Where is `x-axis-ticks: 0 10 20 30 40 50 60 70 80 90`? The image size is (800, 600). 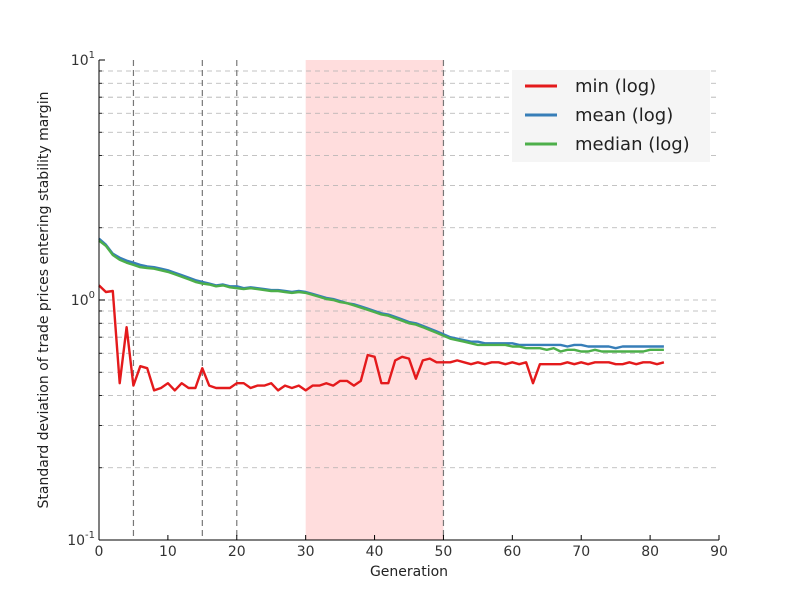
x-axis-ticks: 0 10 20 30 40 50 60 70 80 90 is located at coordinates (411, 547).